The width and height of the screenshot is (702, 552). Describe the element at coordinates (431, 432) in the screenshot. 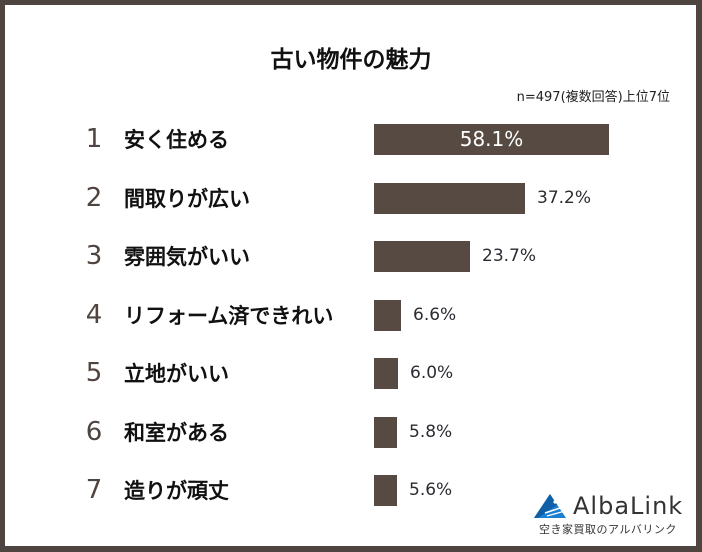

I see `value-label: 5.8%` at that location.